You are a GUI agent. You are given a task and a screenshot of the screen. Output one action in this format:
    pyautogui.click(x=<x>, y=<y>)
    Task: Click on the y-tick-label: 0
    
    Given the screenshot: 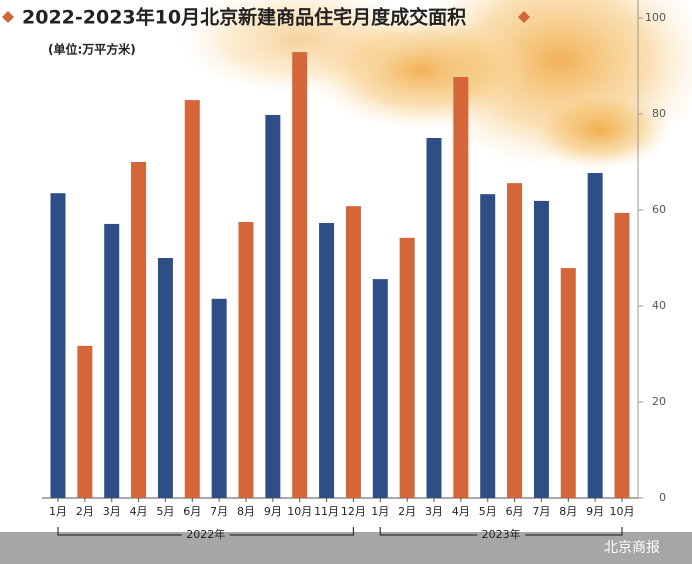 What is the action you would take?
    pyautogui.click(x=662, y=497)
    